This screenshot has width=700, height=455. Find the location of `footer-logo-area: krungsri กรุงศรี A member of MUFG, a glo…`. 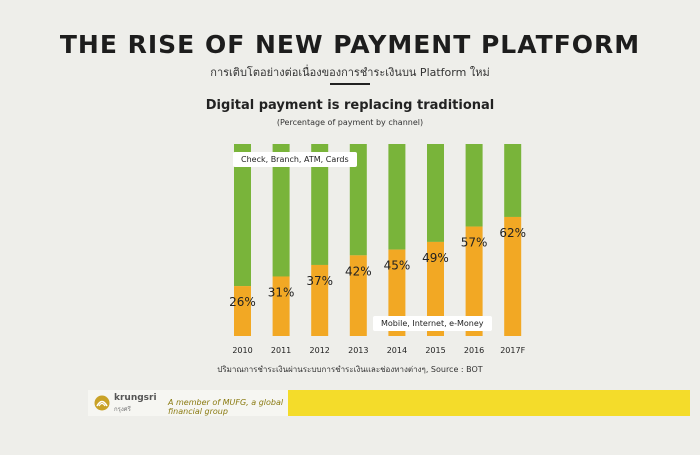

footer-logo-area: krungsri กรุงศรี A member of MUFG, a glo… is located at coordinates (188, 403).